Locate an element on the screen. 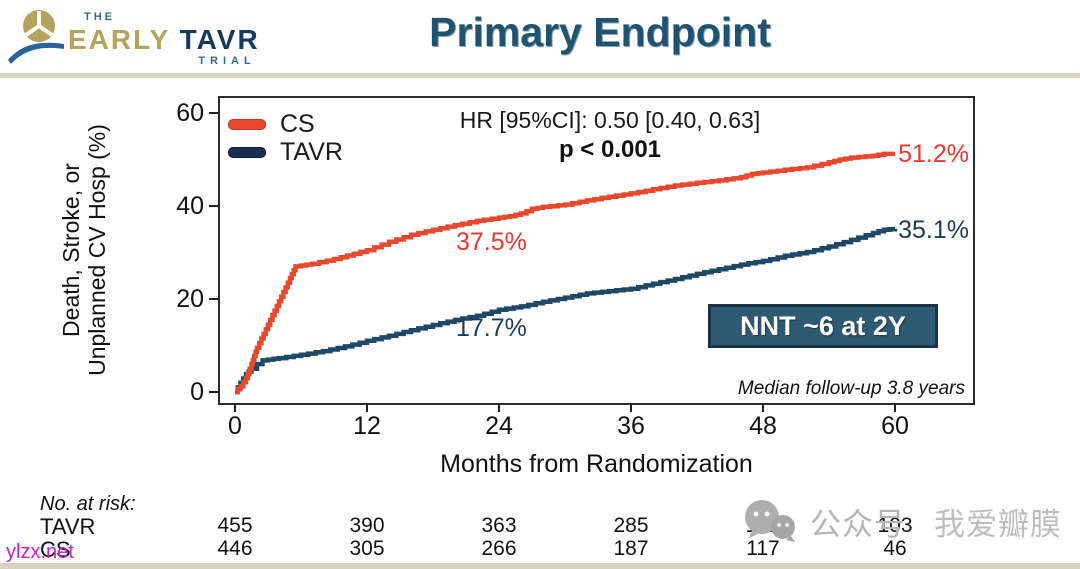 This screenshot has height=569, width=1080. risk-cs-0: 446 is located at coordinates (235, 548).